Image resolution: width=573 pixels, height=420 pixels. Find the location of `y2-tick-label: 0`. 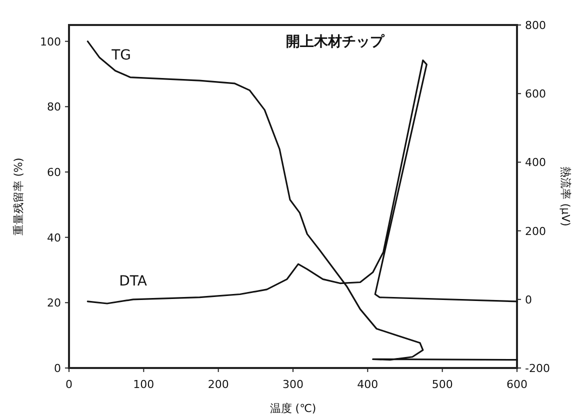

y2-tick-label: 0 is located at coordinates (528, 299).